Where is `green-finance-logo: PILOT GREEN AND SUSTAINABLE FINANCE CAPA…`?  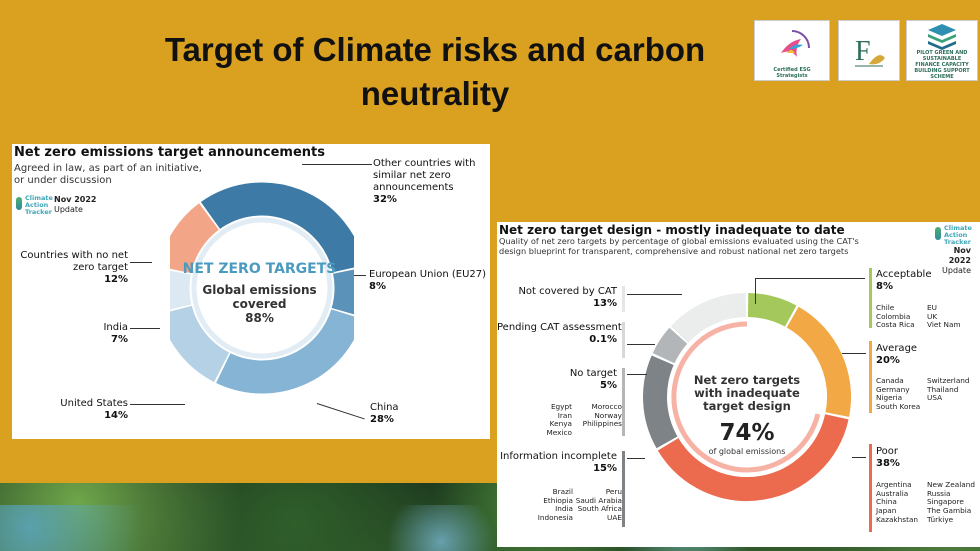
green-finance-logo: PILOT GREEN AND SUSTAINABLE FINANCE CAPA… is located at coordinates (942, 50).